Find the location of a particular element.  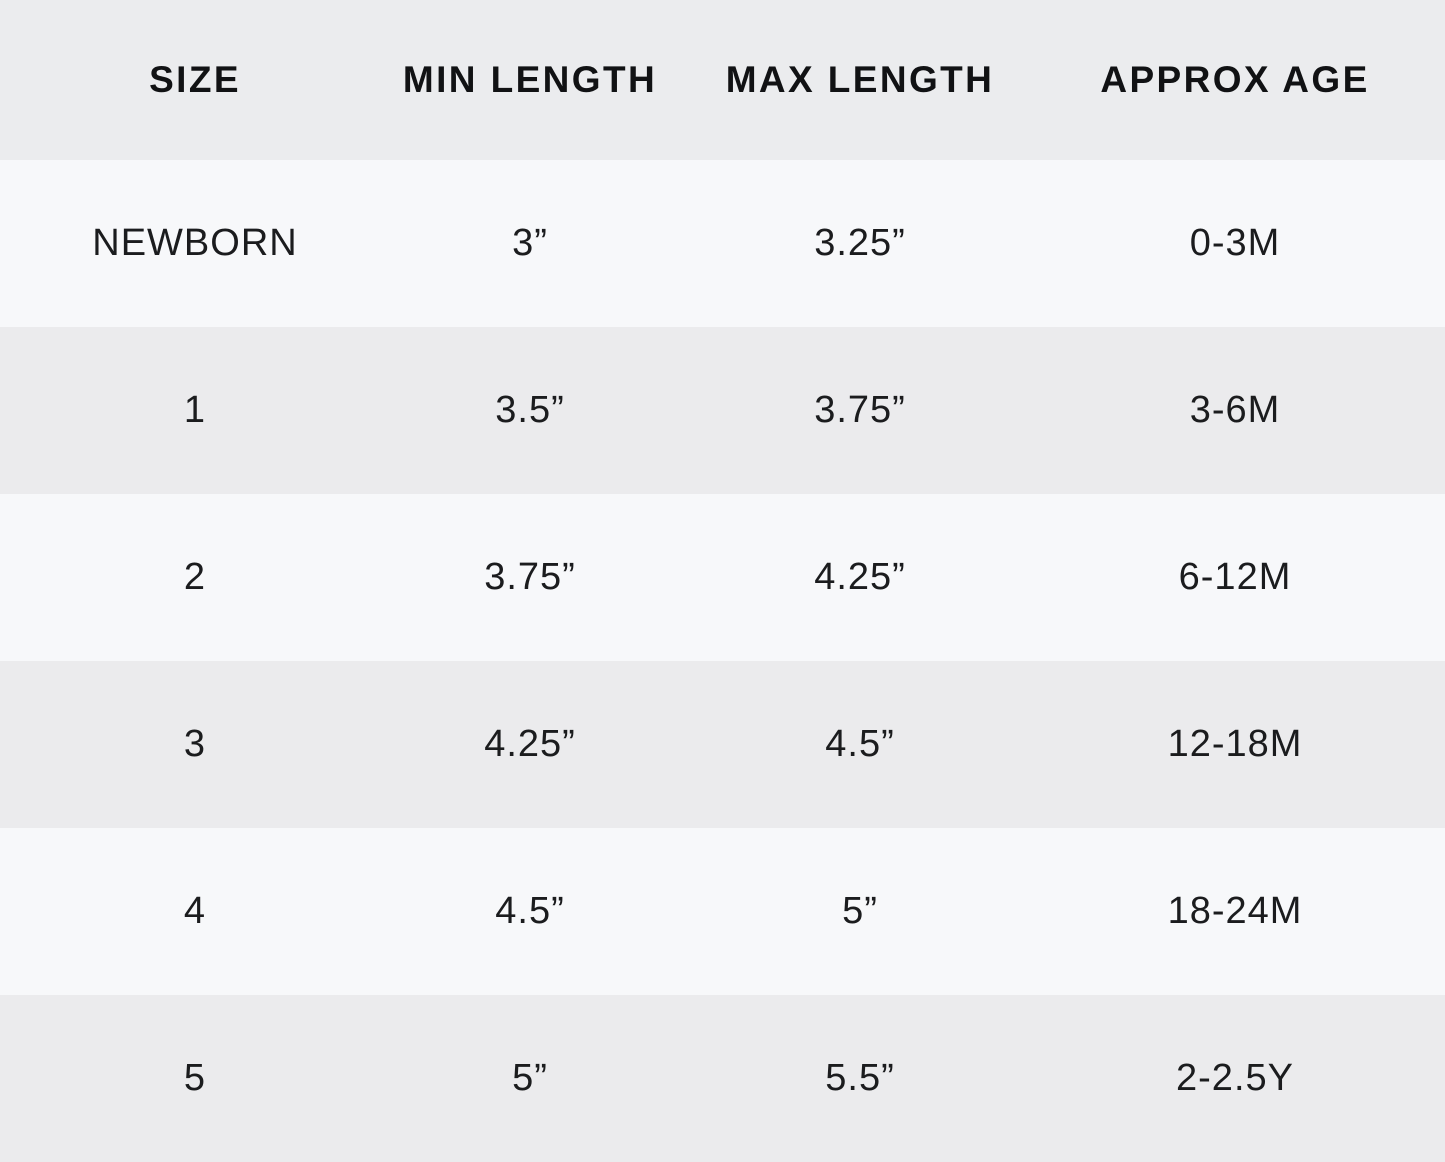

column-header-max-length: MAX LENGTH is located at coordinates (860, 79).